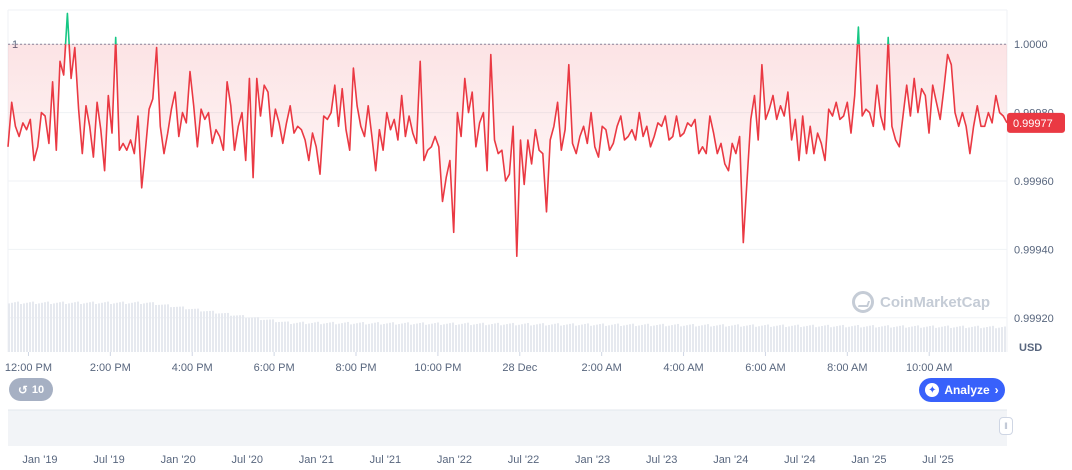  Describe the element at coordinates (39, 460) in the screenshot. I see `navigator-tick-label: Jan '19` at that location.